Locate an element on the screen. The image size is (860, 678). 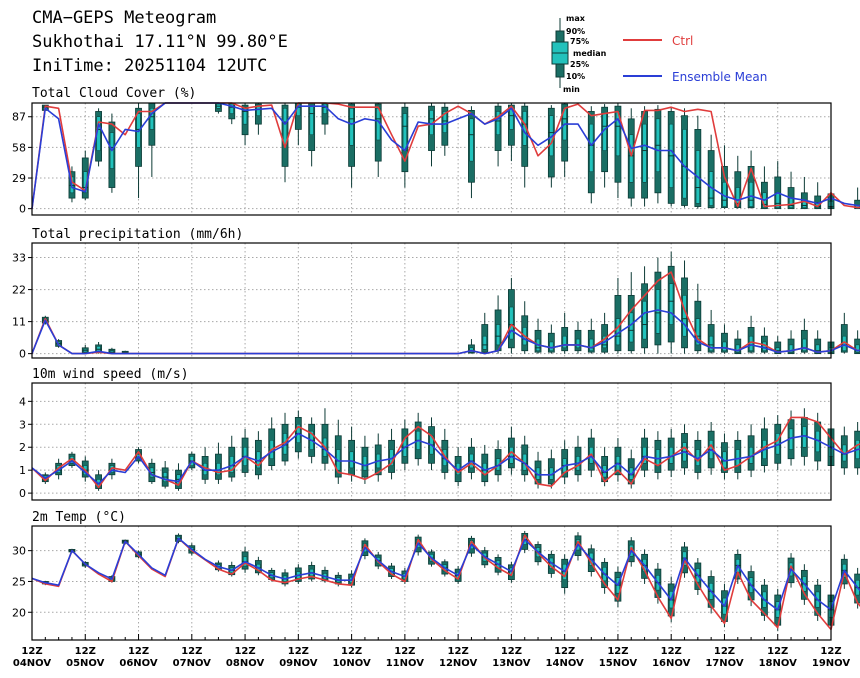
x-tick-date: 07NOV is located at coordinates (192, 663).